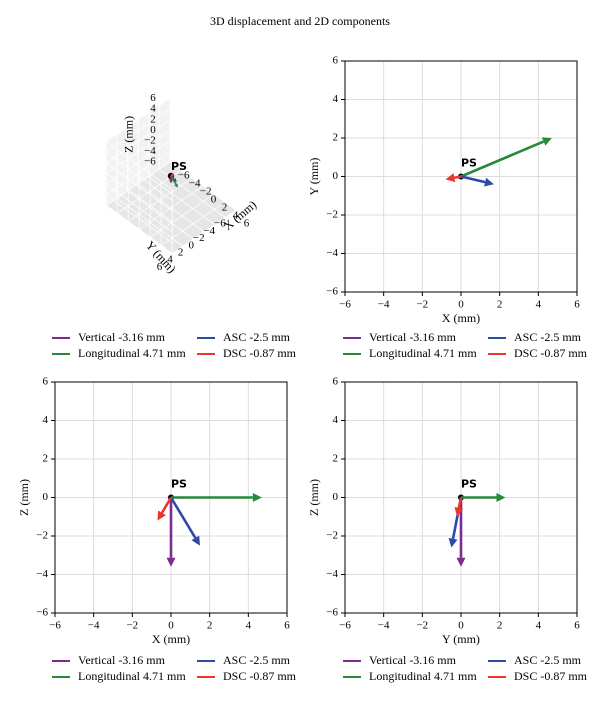 The height and width of the screenshot is (704, 600). Describe the element at coordinates (332, 574) in the screenshot. I see `panel-3-ytick-label: −4` at that location.